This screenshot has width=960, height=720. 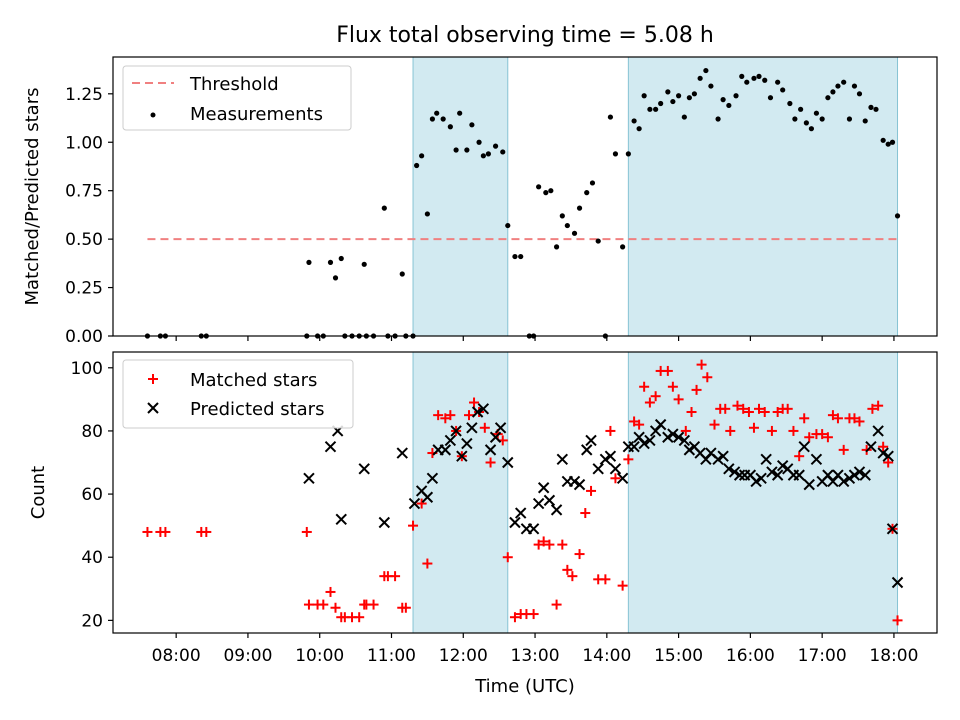 What do you see at coordinates (84, 95) in the screenshot?
I see `y-tick-label: 1.25` at bounding box center [84, 95].